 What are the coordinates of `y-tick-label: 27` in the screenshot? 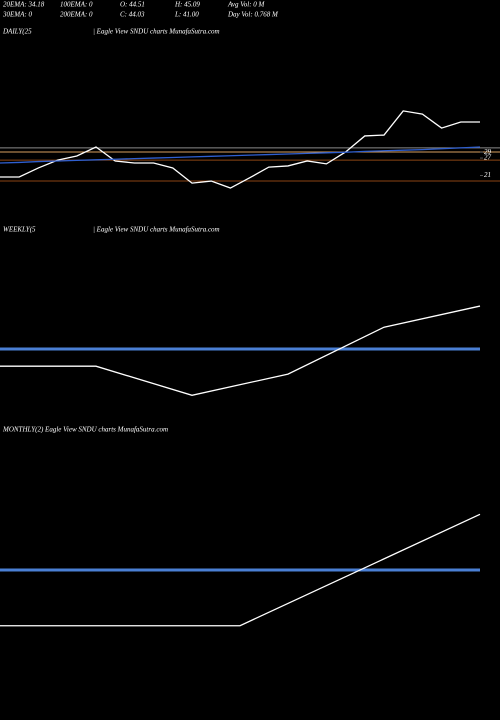 It's located at (488, 158).